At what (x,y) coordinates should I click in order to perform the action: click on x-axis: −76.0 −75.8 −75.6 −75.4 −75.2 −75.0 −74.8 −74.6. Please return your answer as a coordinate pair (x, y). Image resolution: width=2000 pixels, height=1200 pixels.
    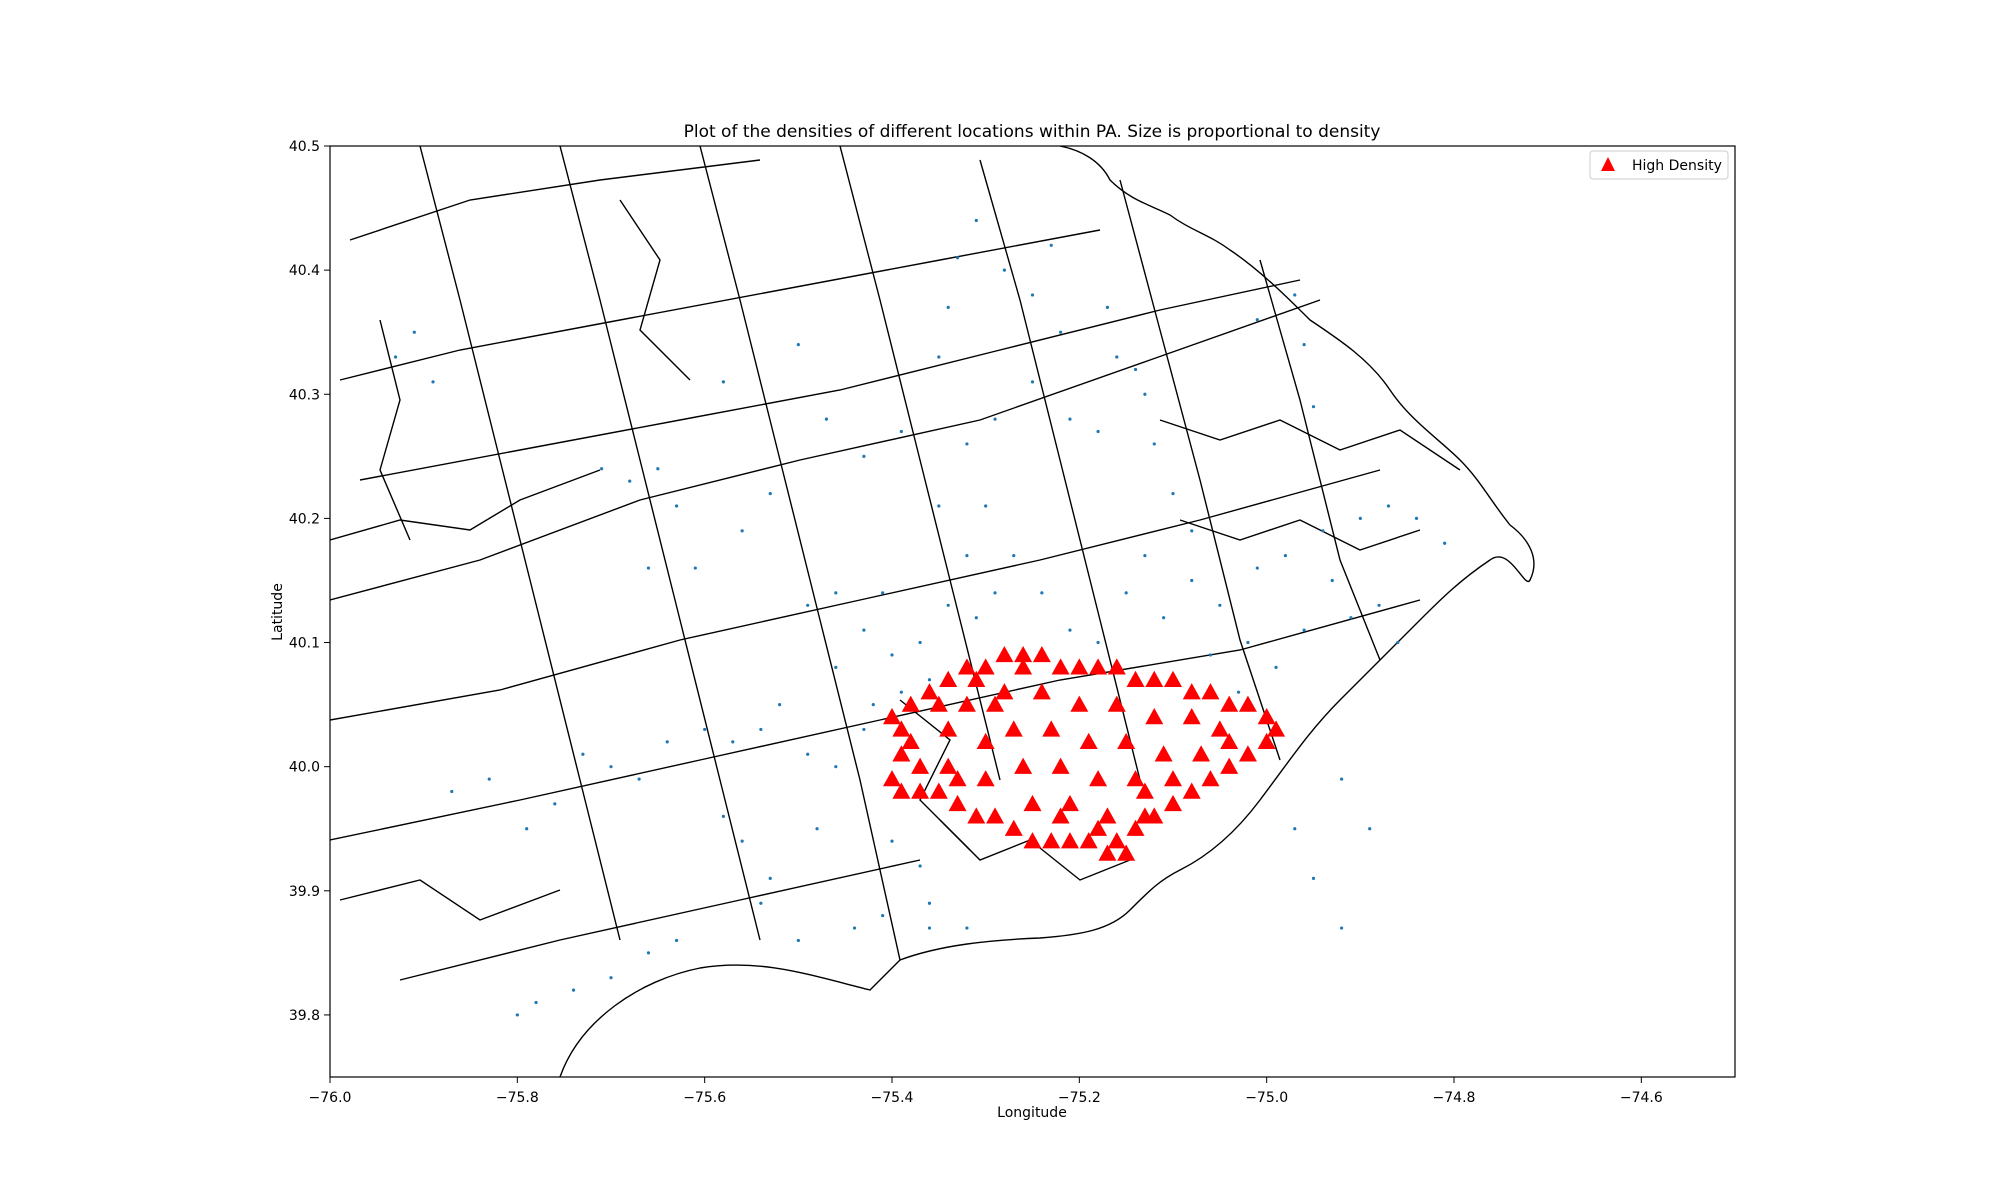
    Looking at the image, I should click on (986, 1091).